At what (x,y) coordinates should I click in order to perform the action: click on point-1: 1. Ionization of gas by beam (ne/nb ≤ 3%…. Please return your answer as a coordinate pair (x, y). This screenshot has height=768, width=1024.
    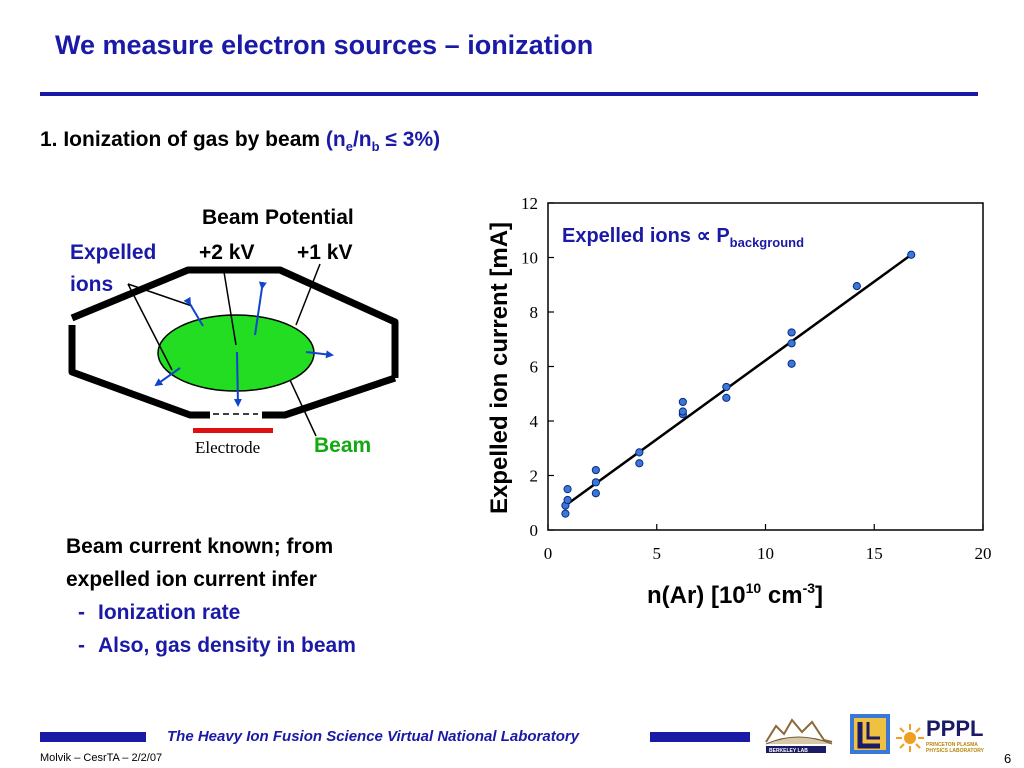
    Looking at the image, I should click on (240, 141).